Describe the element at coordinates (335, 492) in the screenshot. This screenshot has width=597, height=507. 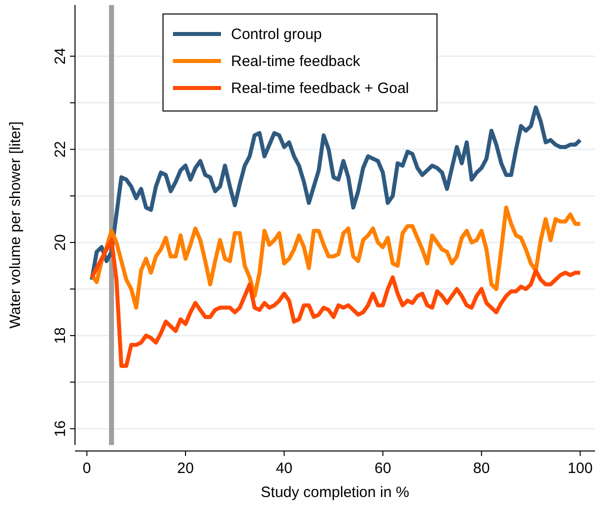
I see `x-axis-title: Study completion in %` at that location.